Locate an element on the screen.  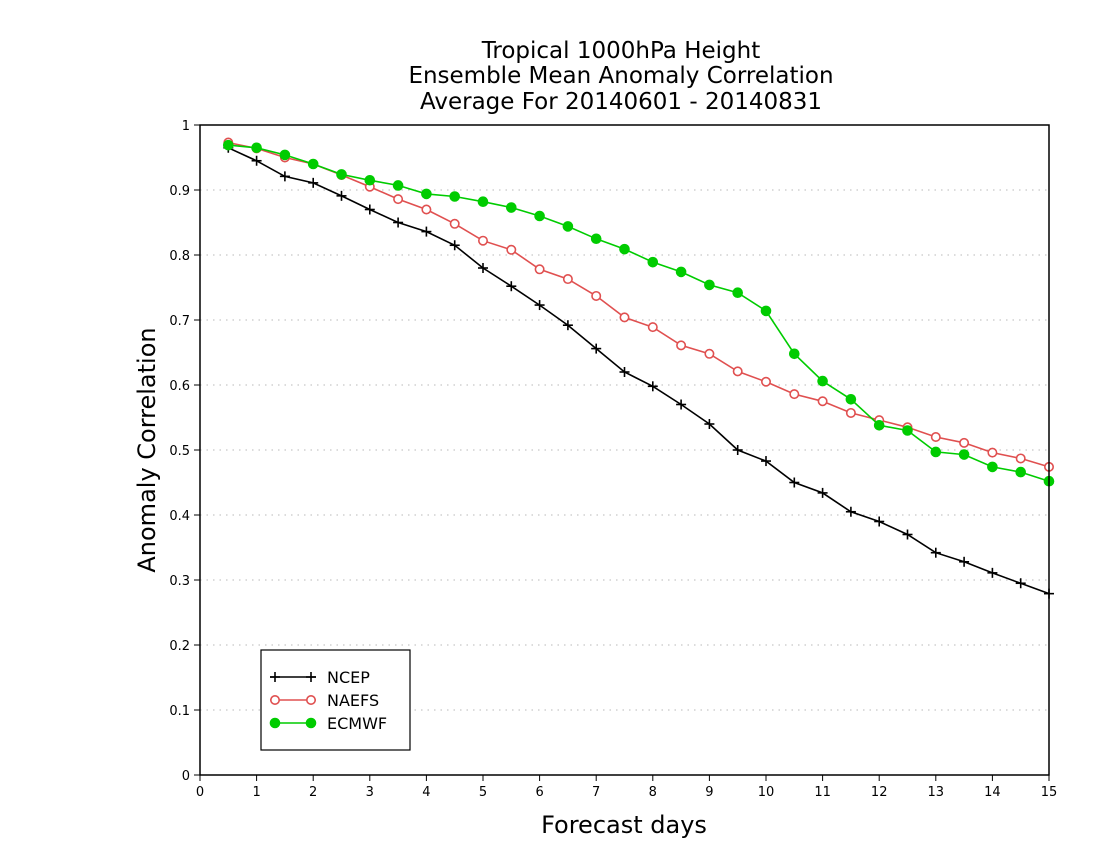
x-tick-label: 5 is located at coordinates (483, 792).